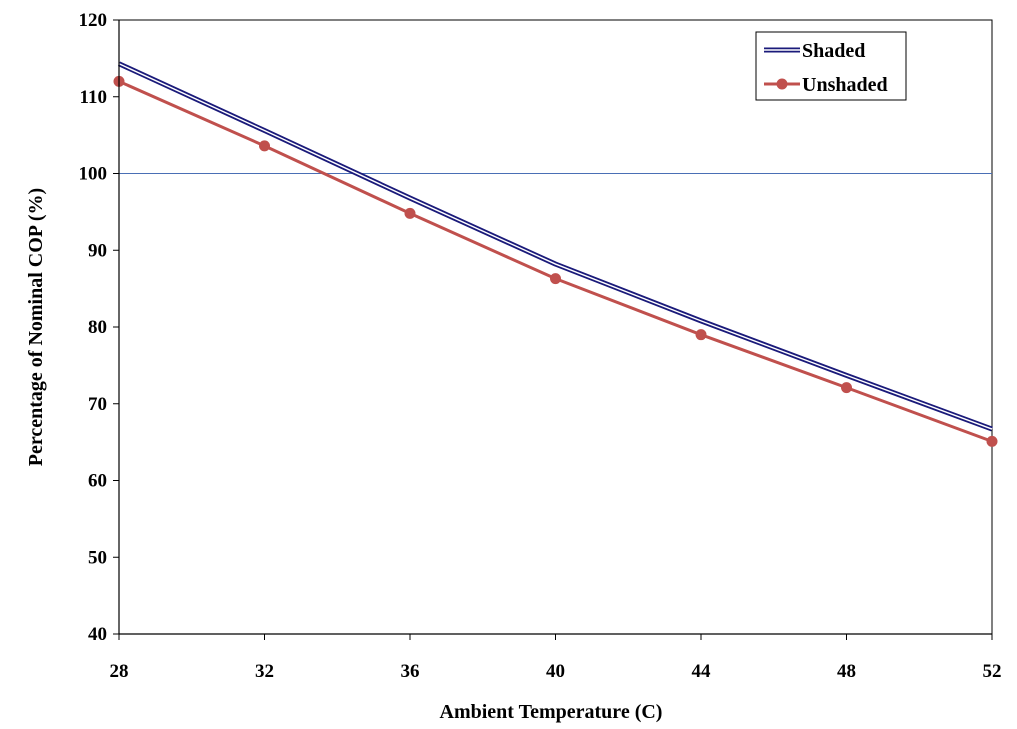 This screenshot has height=729, width=1017. Describe the element at coordinates (831, 66) in the screenshot. I see `legend: Shaded Unshaded` at that location.